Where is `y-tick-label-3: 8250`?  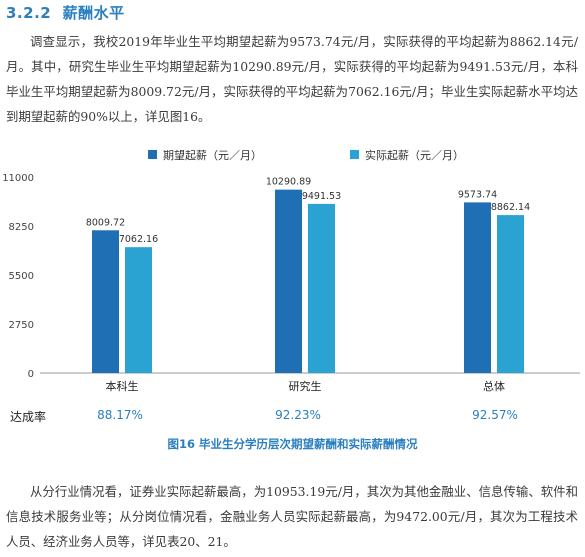
y-tick-label-3: 8250 is located at coordinates (21, 227).